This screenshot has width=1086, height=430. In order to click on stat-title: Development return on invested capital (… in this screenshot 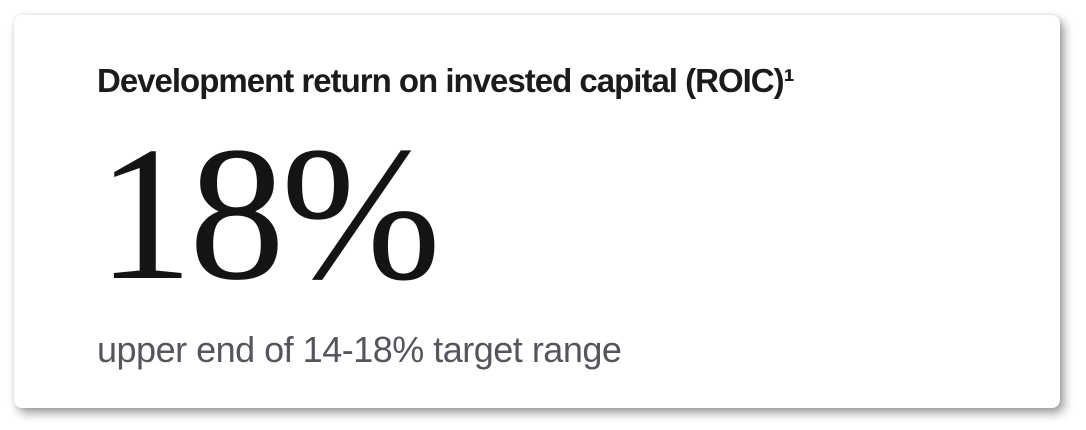, I will do `click(446, 80)`.